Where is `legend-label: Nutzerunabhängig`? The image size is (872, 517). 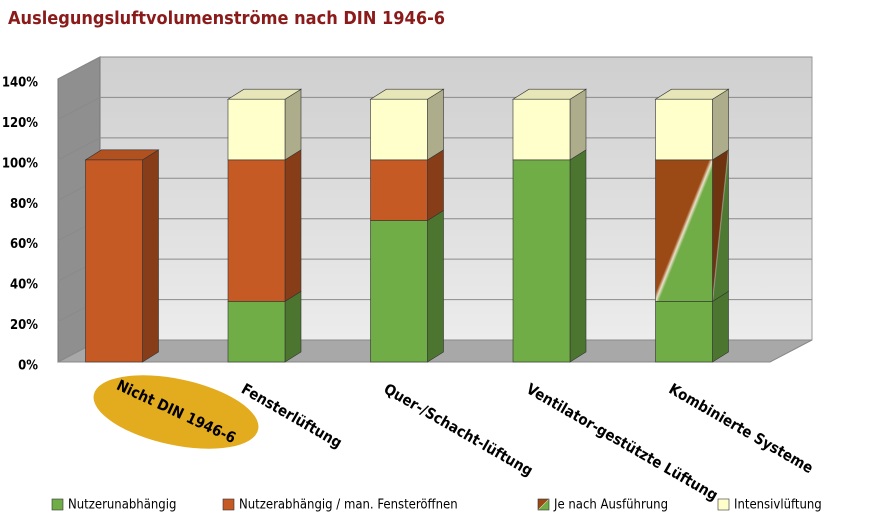 legend-label: Nutzerunabhängig is located at coordinates (122, 505).